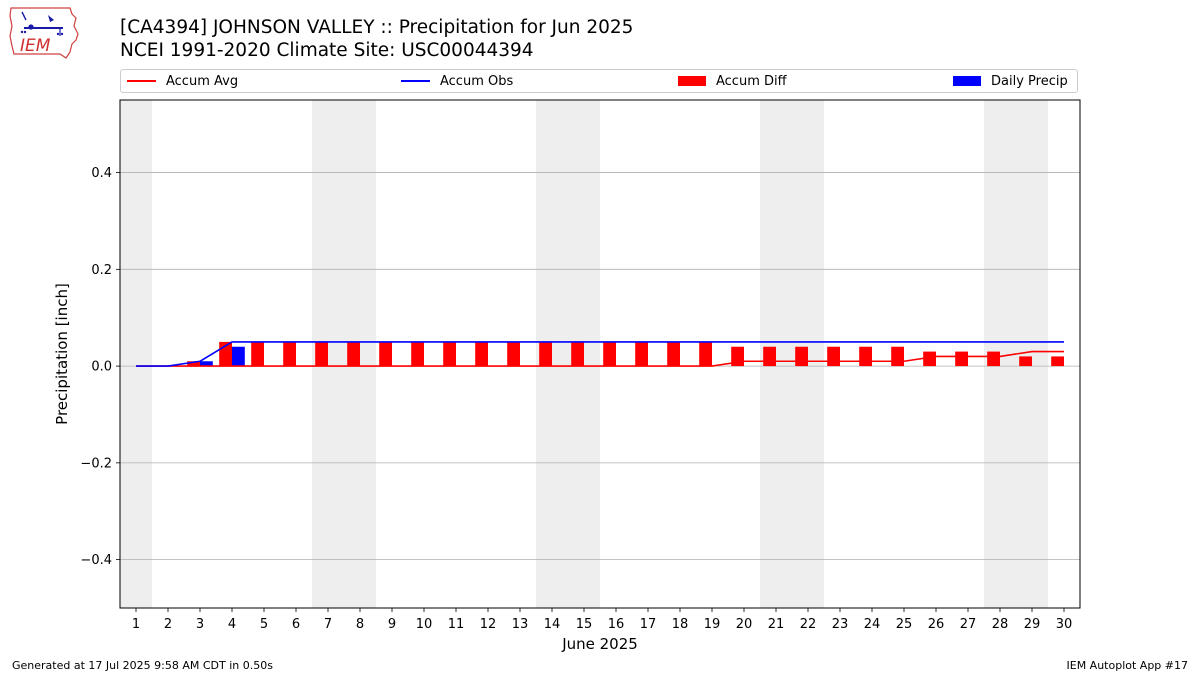 The height and width of the screenshot is (675, 1200). I want to click on x-tick-label: 16, so click(616, 624).